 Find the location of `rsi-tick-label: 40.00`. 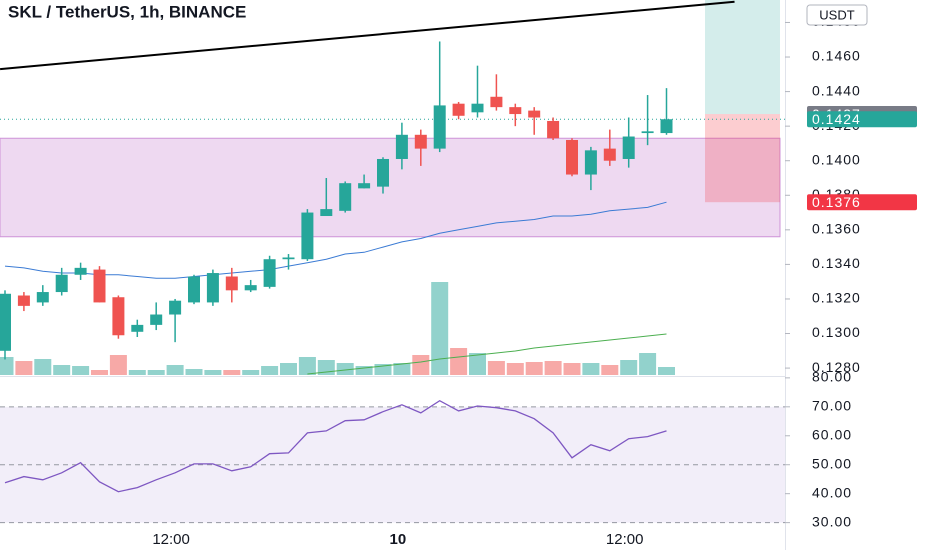

rsi-tick-label: 40.00 is located at coordinates (832, 492).